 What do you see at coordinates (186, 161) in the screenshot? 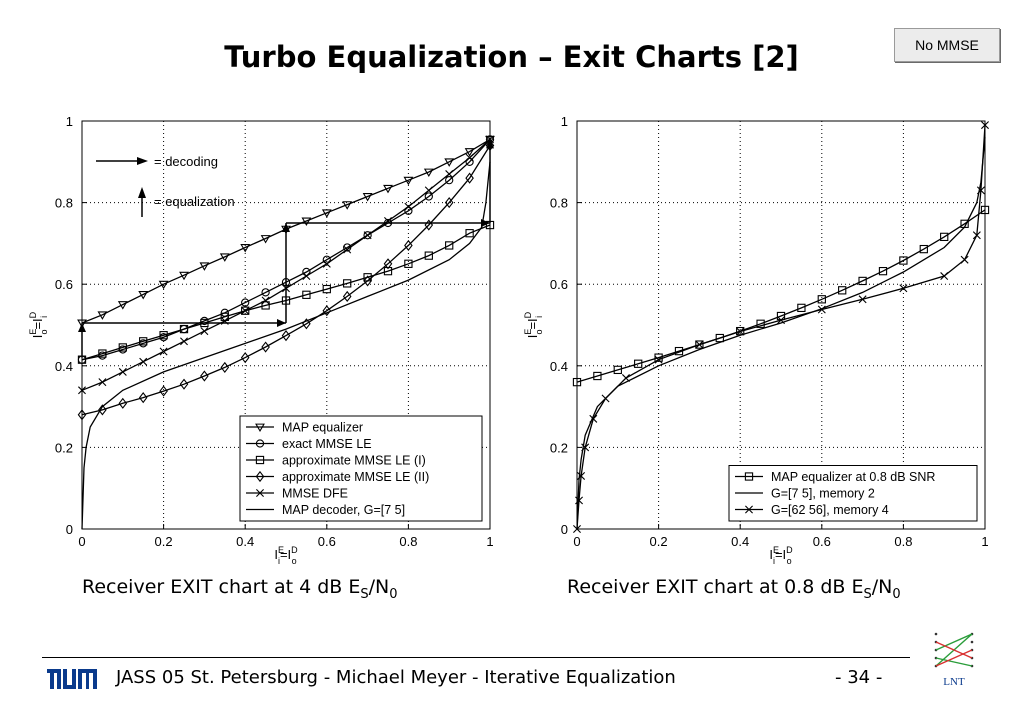
I see `key-label-decoding: = decoding` at bounding box center [186, 161].